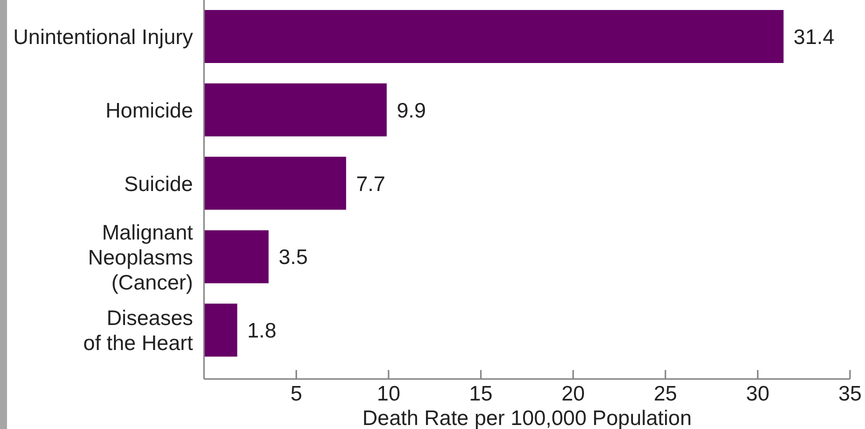 Image resolution: width=865 pixels, height=429 pixels. Describe the element at coordinates (758, 394) in the screenshot. I see `x-tick-label: 30` at that location.